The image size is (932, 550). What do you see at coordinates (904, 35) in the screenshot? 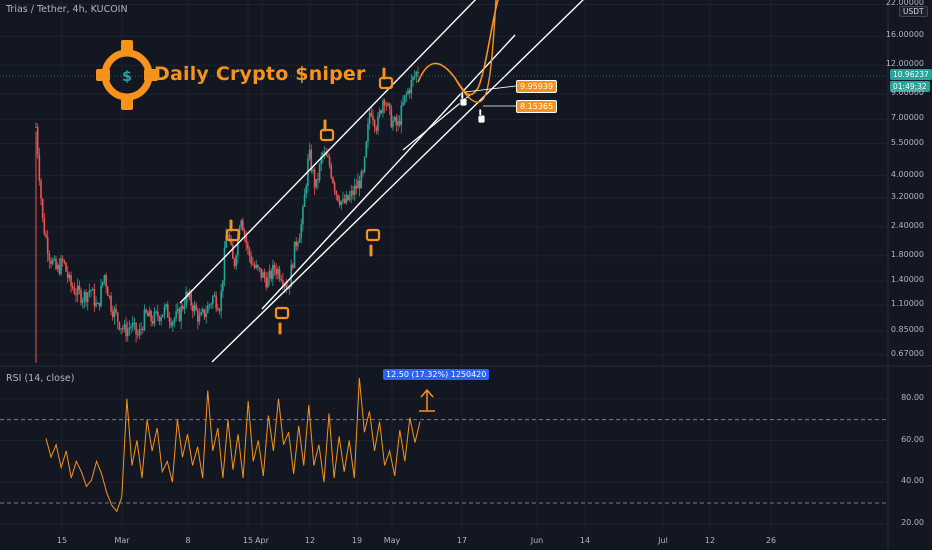
I see `price-tick-label: 16.00000` at bounding box center [904, 35].